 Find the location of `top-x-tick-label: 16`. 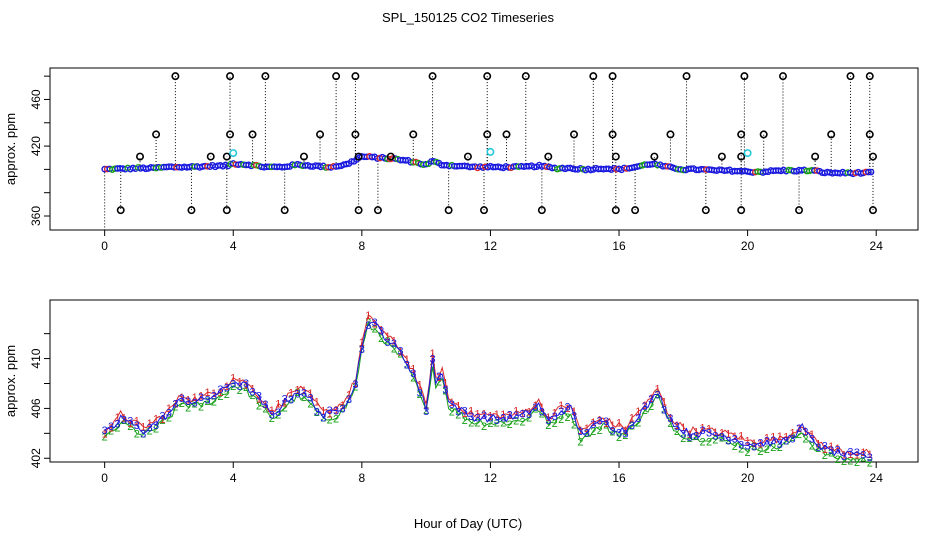

top-x-tick-label: 16 is located at coordinates (619, 246).